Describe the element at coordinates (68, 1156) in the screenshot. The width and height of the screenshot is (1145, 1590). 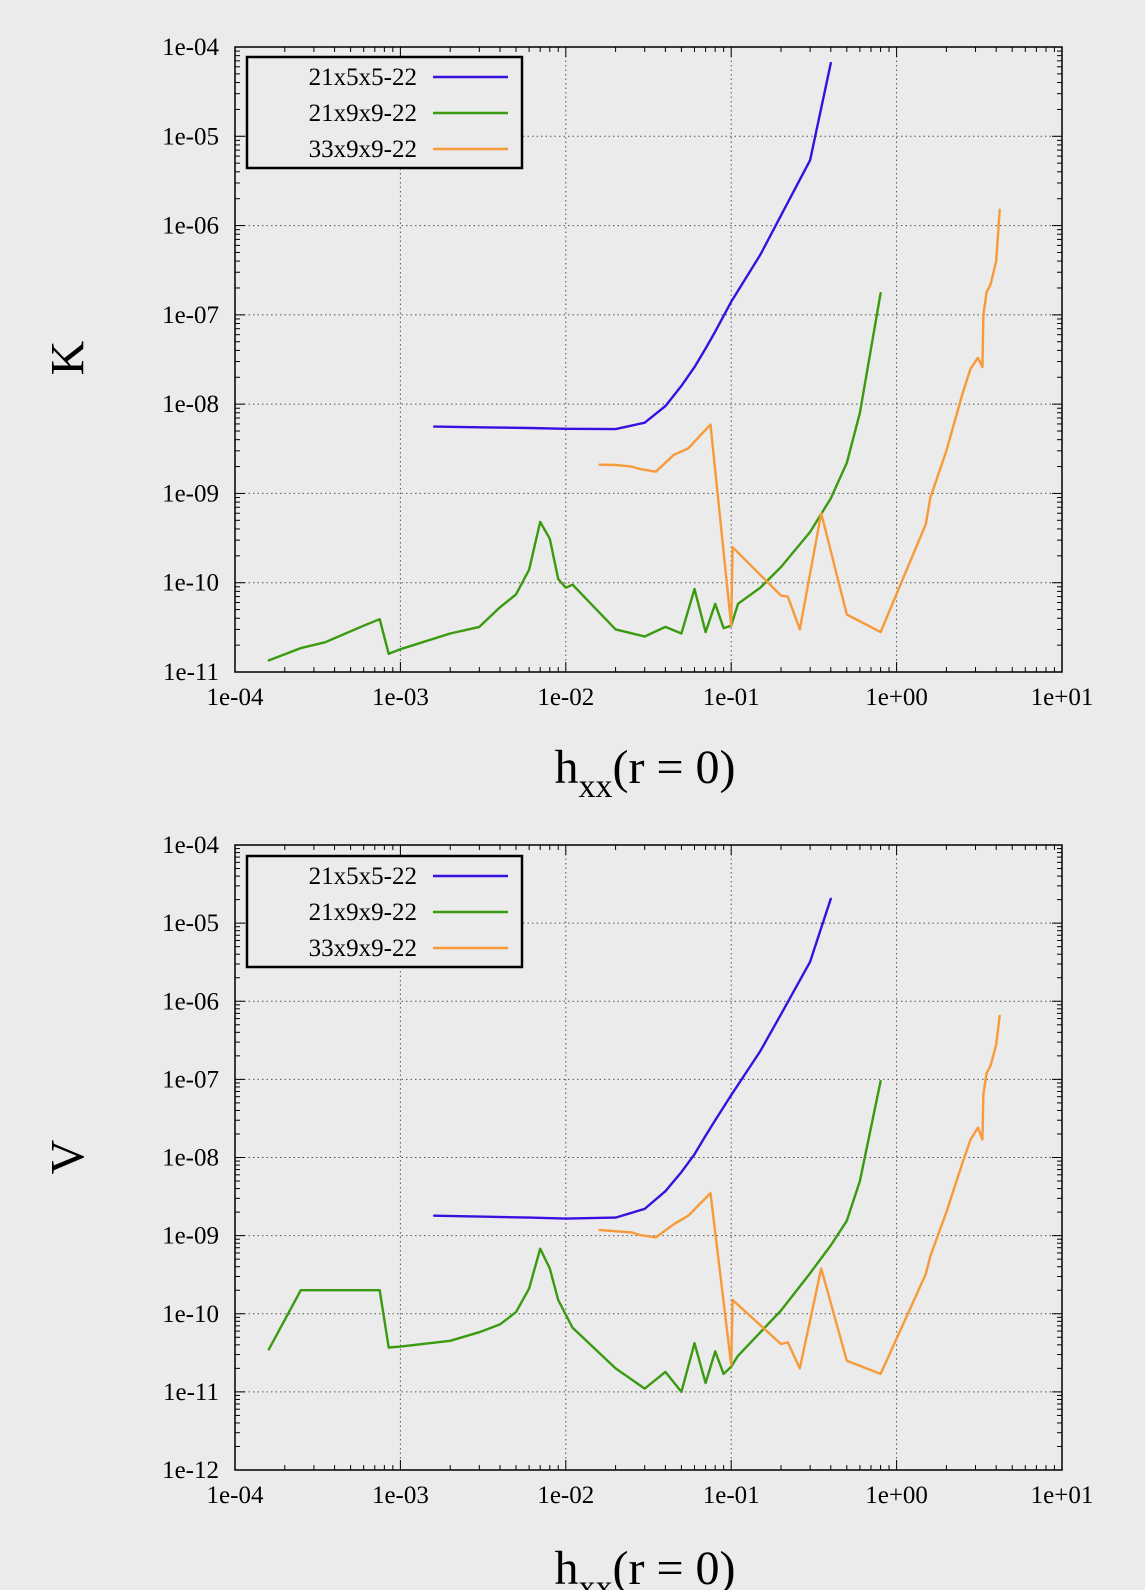
I see `y-axis-title: V` at that location.